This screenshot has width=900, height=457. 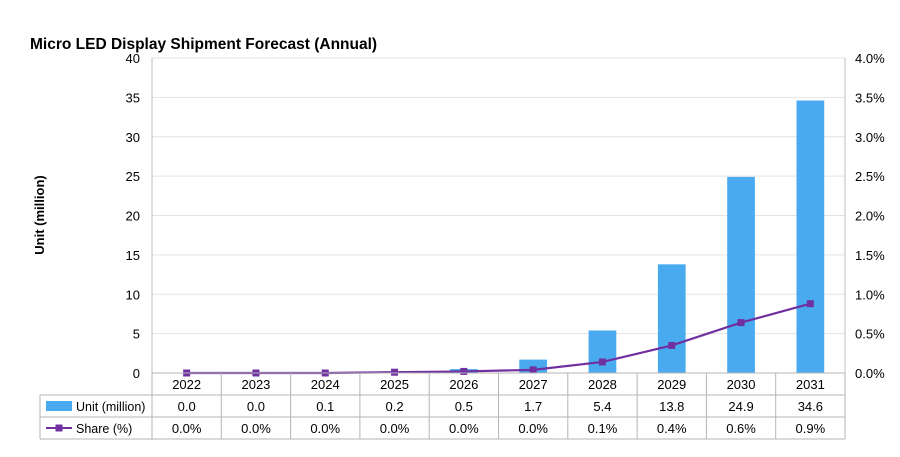 I want to click on x-tick-label: 2030, so click(x=741, y=384).